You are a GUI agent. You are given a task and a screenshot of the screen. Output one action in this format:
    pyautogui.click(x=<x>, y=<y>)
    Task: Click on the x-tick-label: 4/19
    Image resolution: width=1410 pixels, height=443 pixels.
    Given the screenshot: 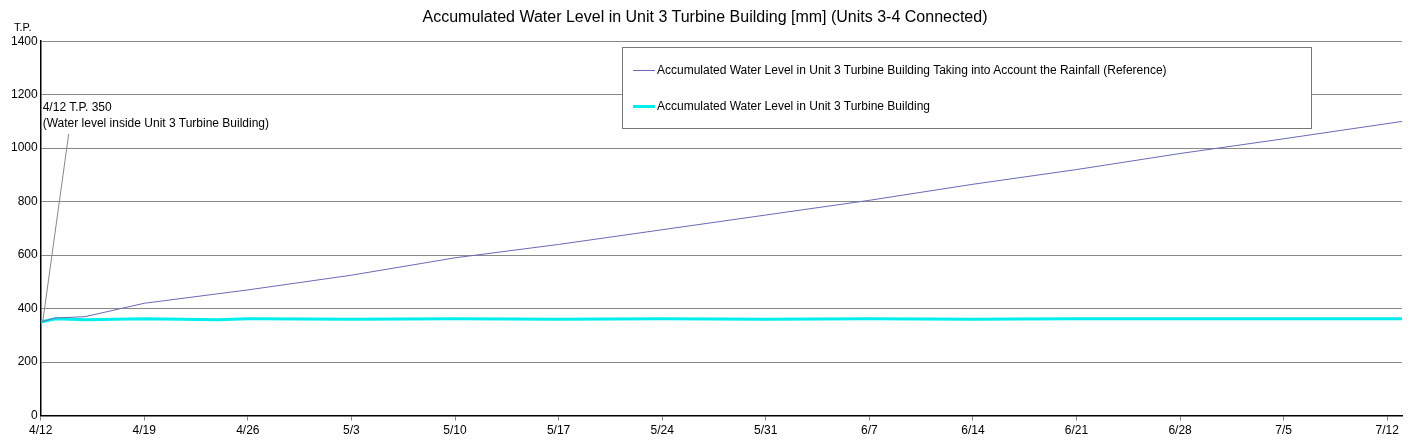 What is the action you would take?
    pyautogui.click(x=144, y=430)
    